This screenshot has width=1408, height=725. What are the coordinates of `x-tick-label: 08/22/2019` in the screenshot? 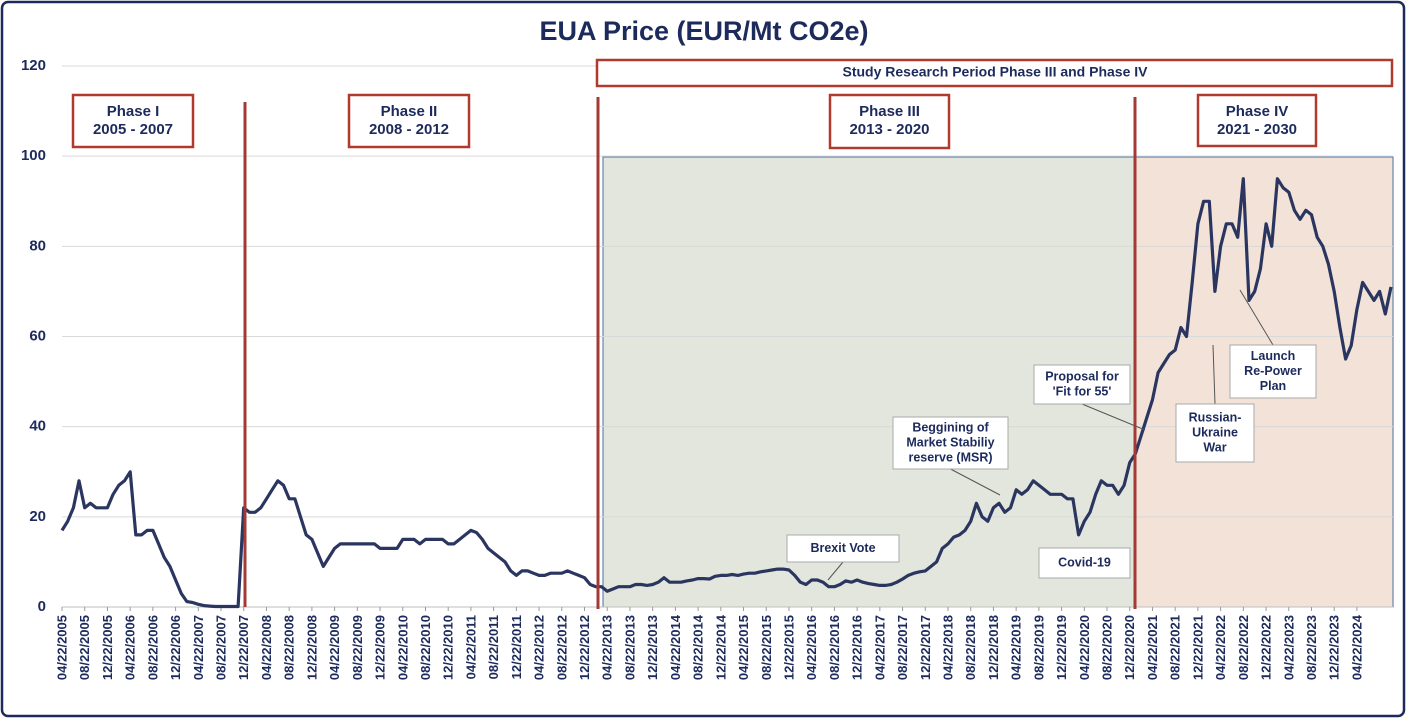 It's located at (1038, 647).